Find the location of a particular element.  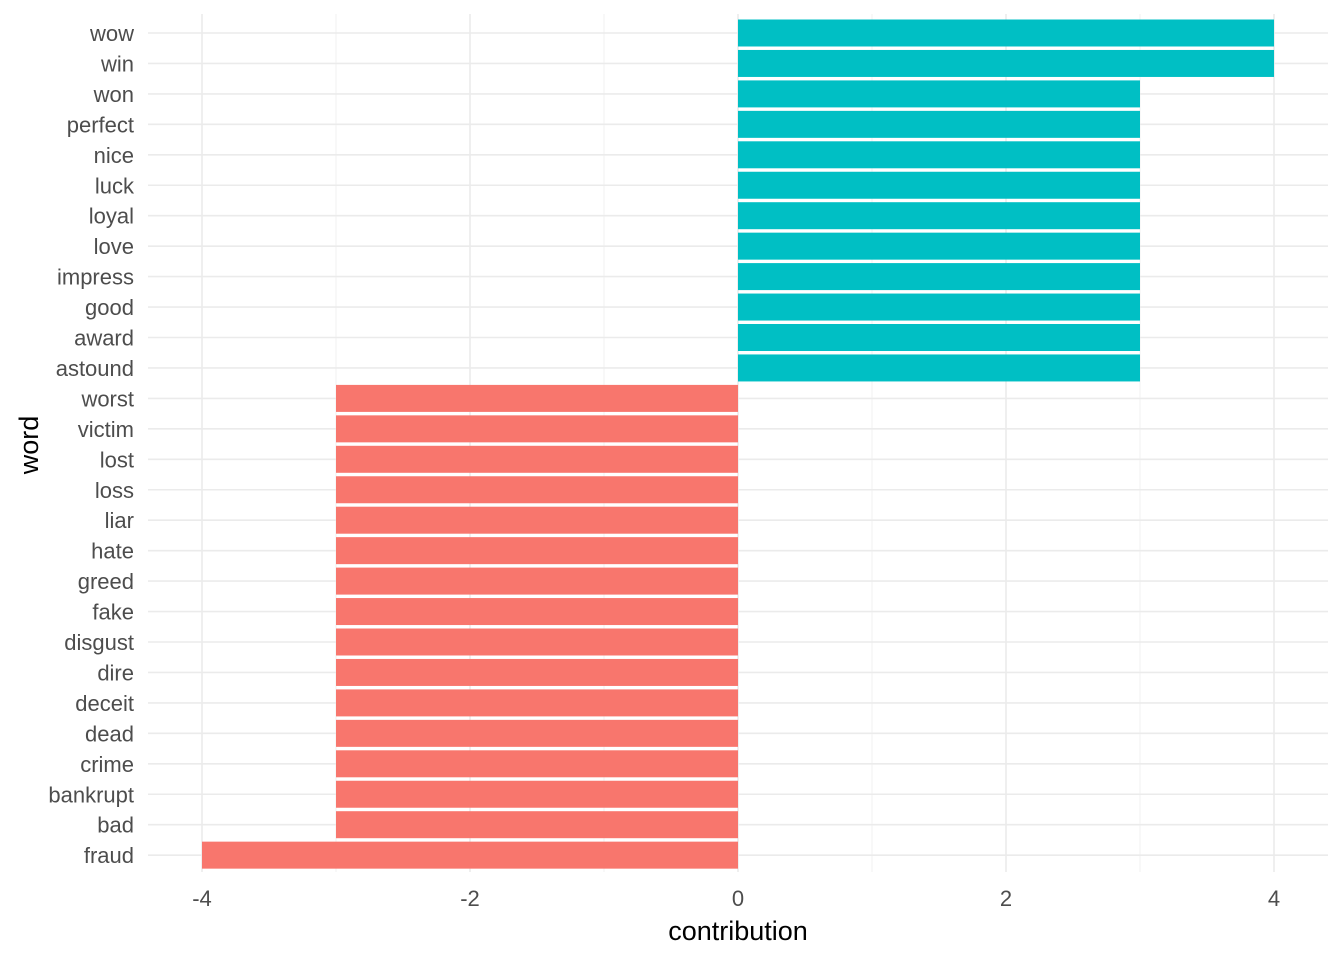

y-tick-label-luck: luck is located at coordinates (115, 185).